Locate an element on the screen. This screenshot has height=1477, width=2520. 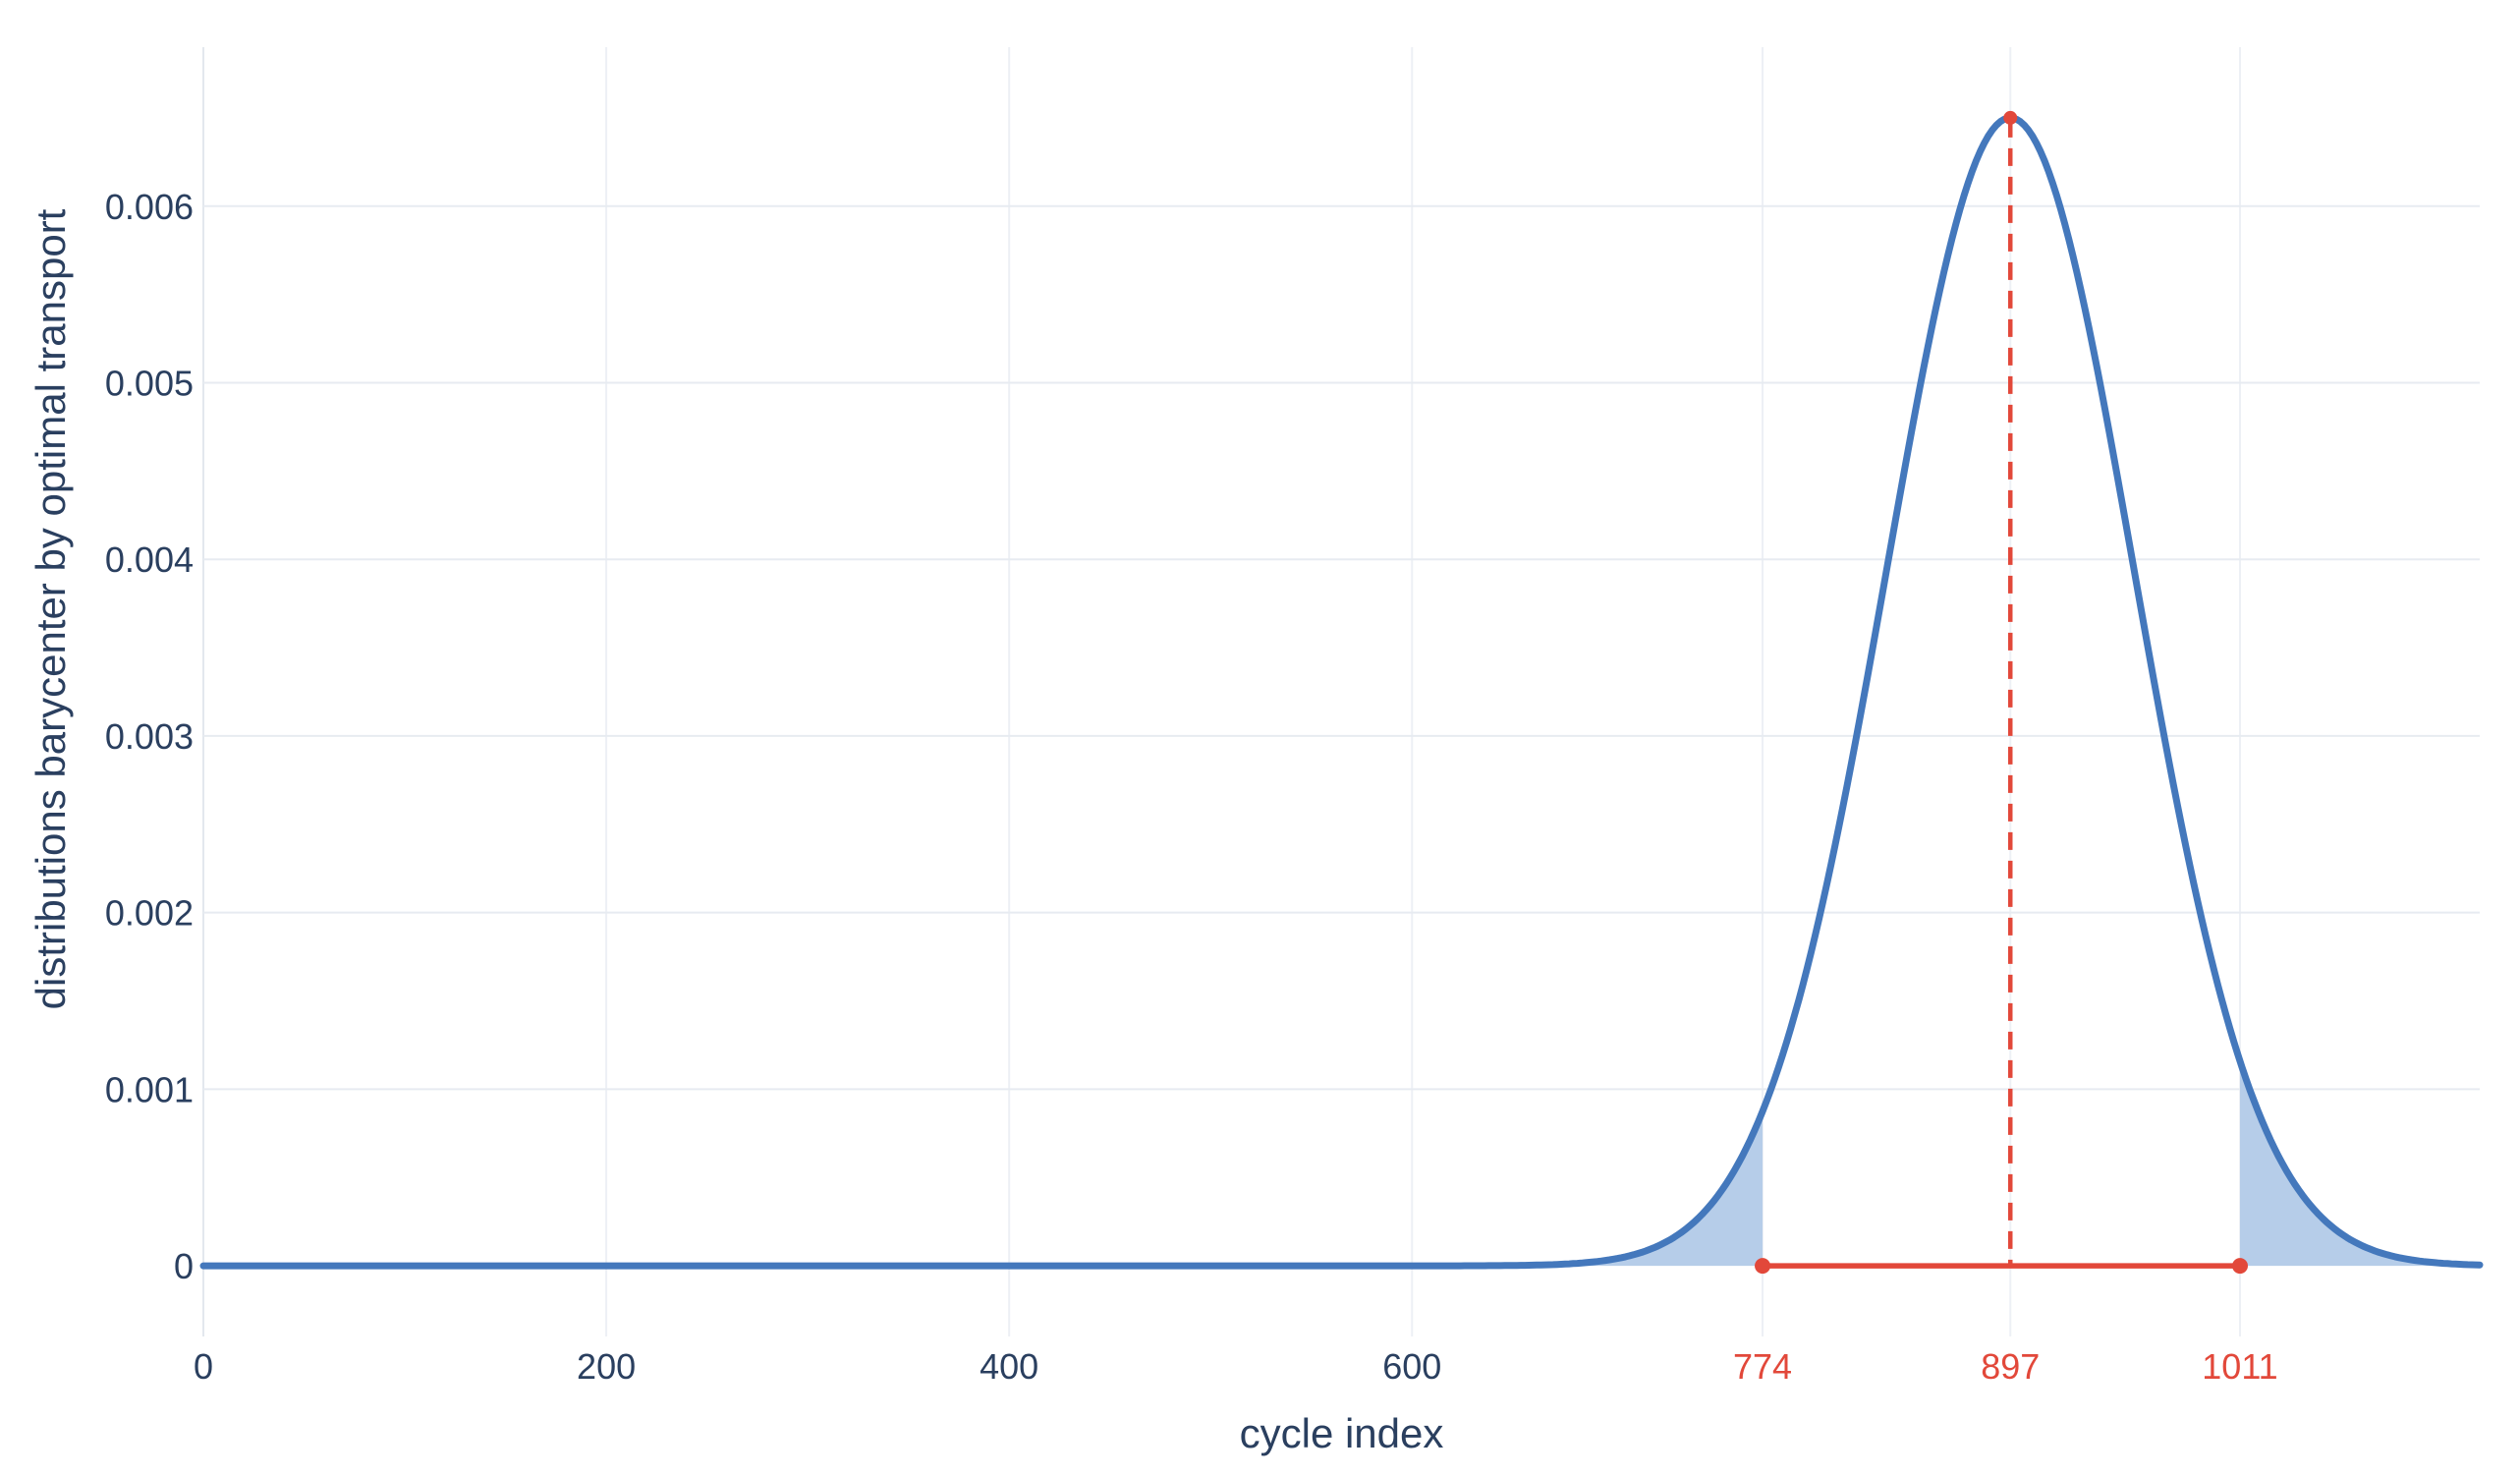
left-tail-shade is located at coordinates (1547, 1189).